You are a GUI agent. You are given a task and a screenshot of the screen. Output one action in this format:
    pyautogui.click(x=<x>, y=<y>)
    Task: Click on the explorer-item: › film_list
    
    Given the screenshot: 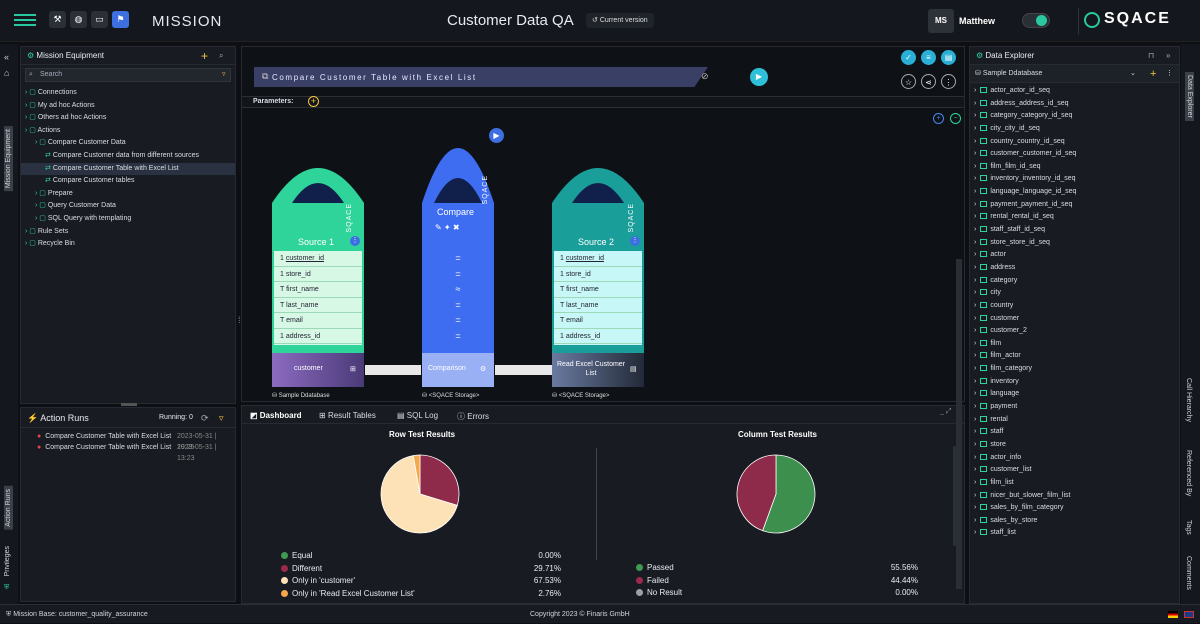 What is the action you would take?
    pyautogui.click(x=1076, y=483)
    